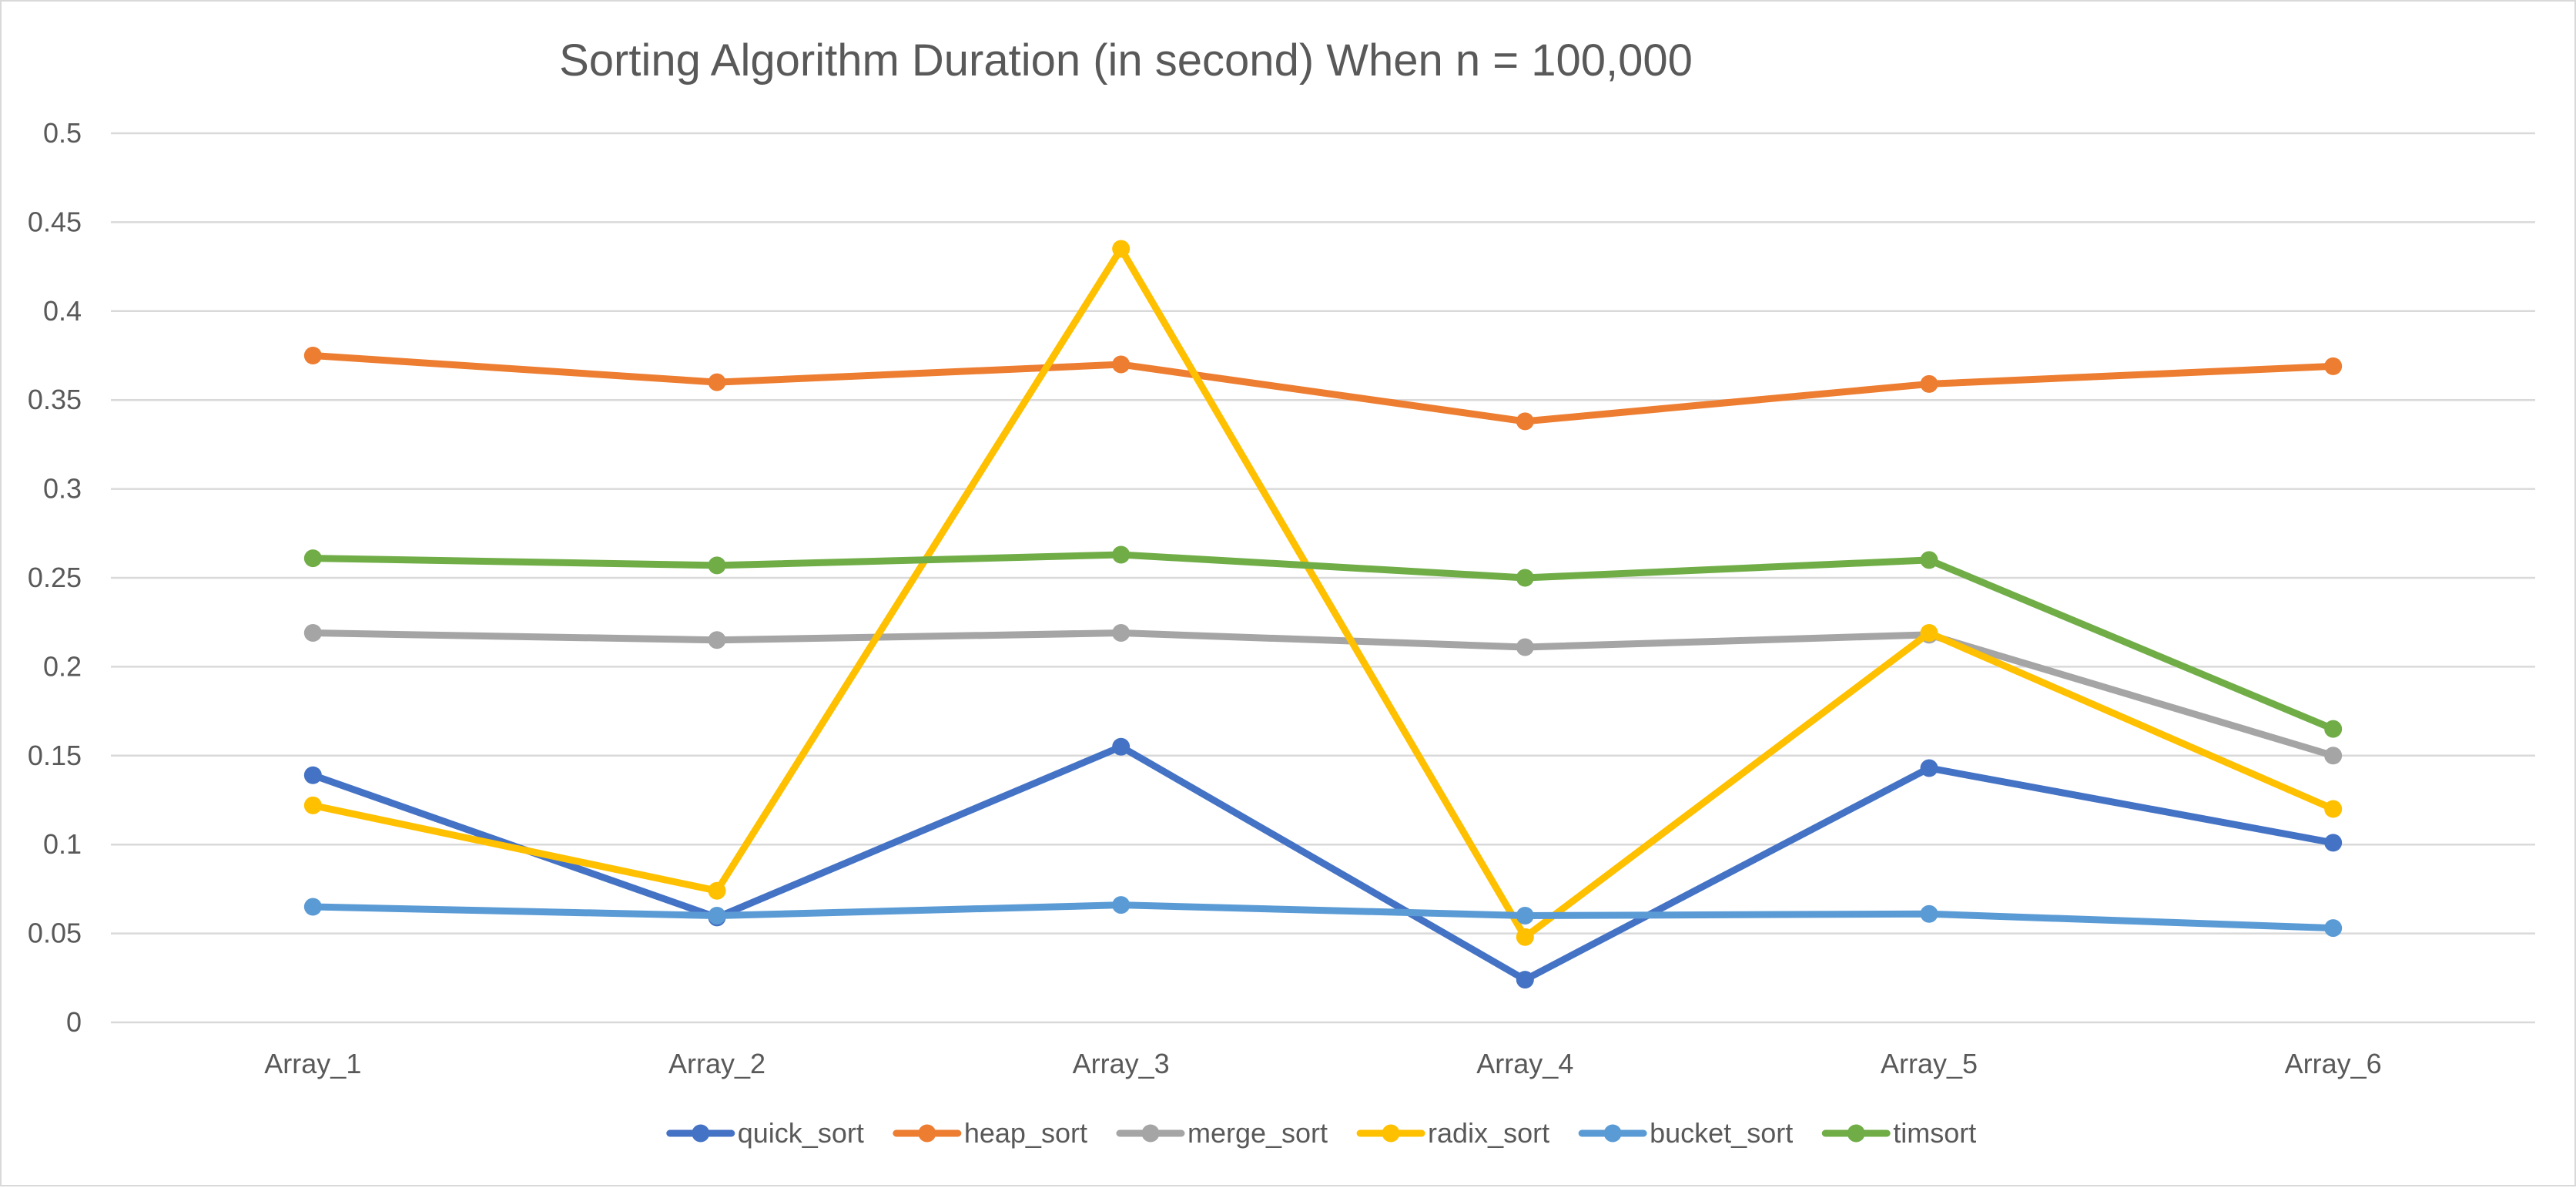 Image resolution: width=2576 pixels, height=1188 pixels. Describe the element at coordinates (63, 844) in the screenshot. I see `y-tick-label: 0.1` at that location.